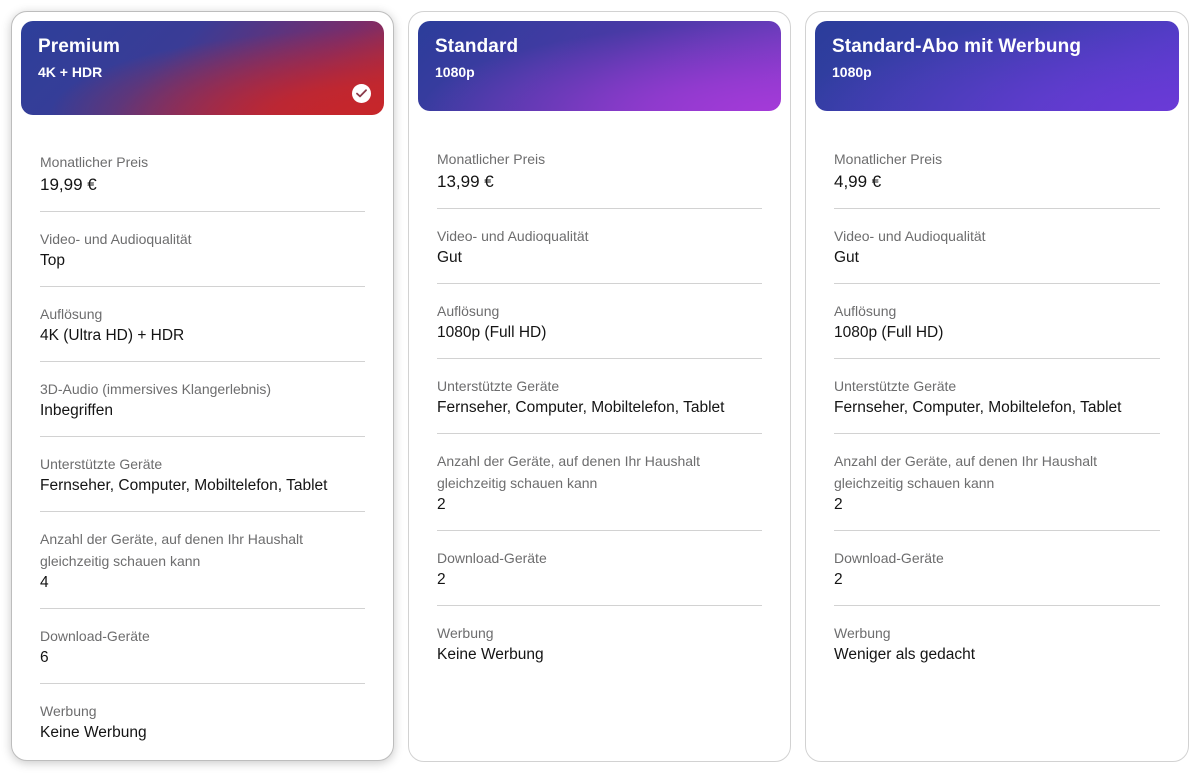  What do you see at coordinates (44, 657) in the screenshot?
I see `attr-value: 6` at bounding box center [44, 657].